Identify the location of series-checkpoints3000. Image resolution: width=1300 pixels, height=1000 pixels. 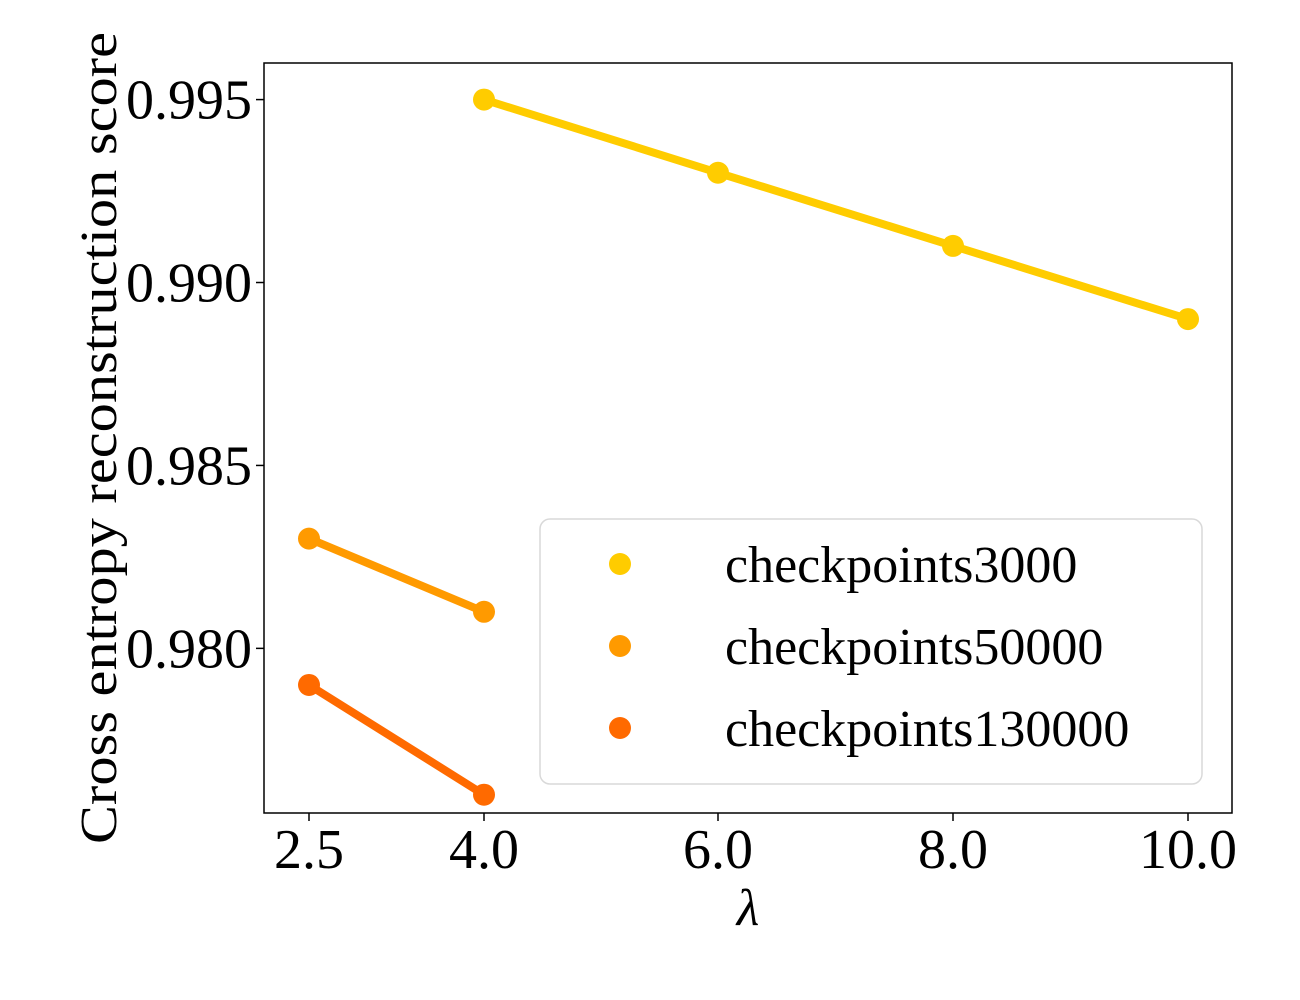
(836, 209).